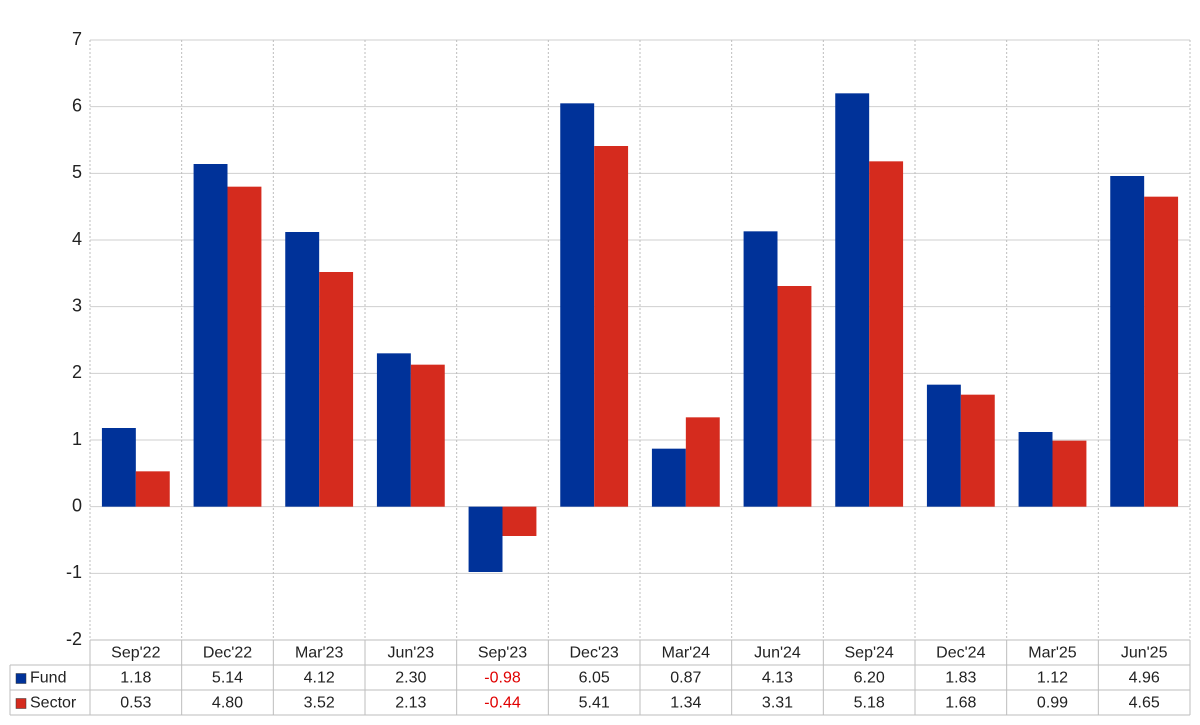  What do you see at coordinates (777, 653) in the screenshot?
I see `x-tick-label: Jun'24` at bounding box center [777, 653].